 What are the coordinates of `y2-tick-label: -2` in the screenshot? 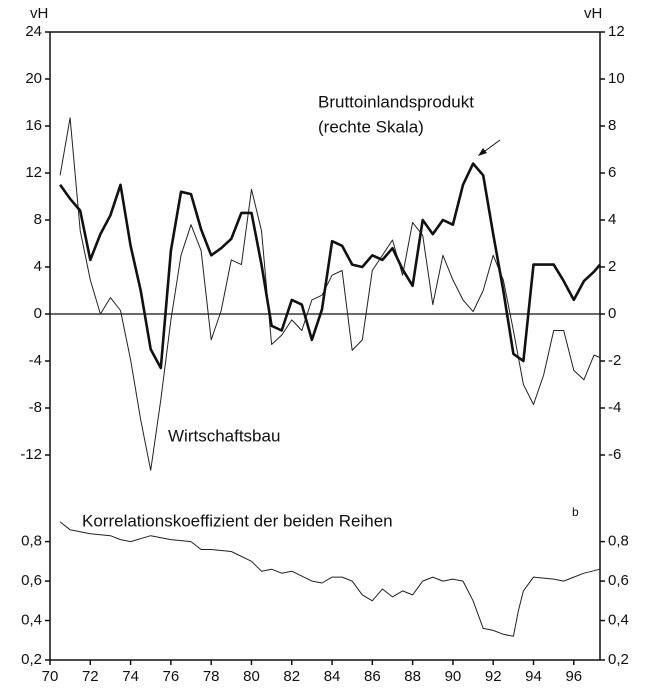 It's located at (614, 360).